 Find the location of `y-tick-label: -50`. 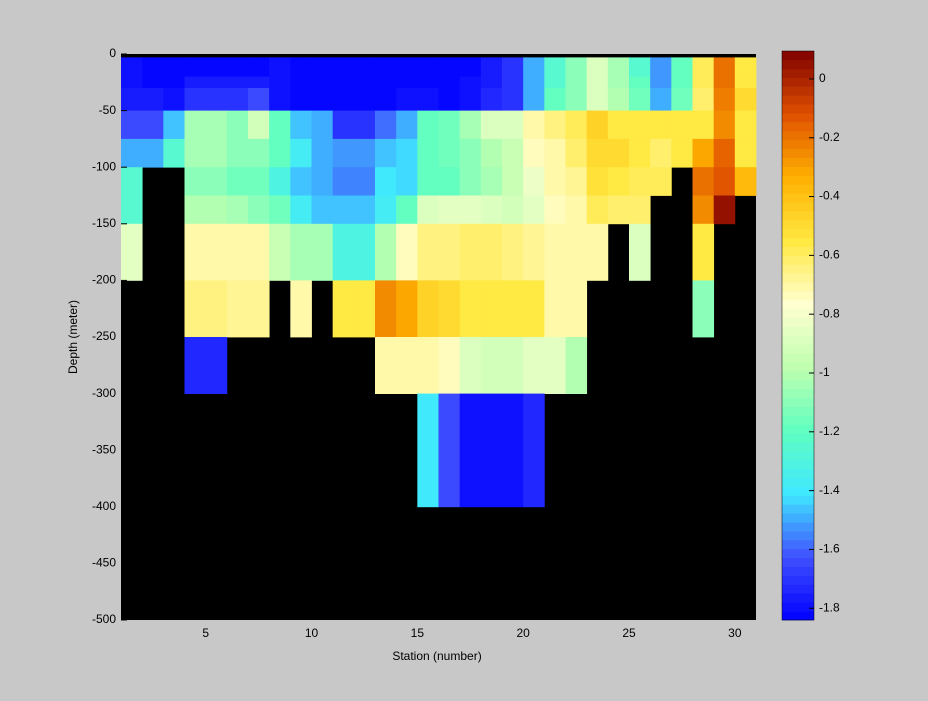

y-tick-label: -50 is located at coordinates (108, 110).